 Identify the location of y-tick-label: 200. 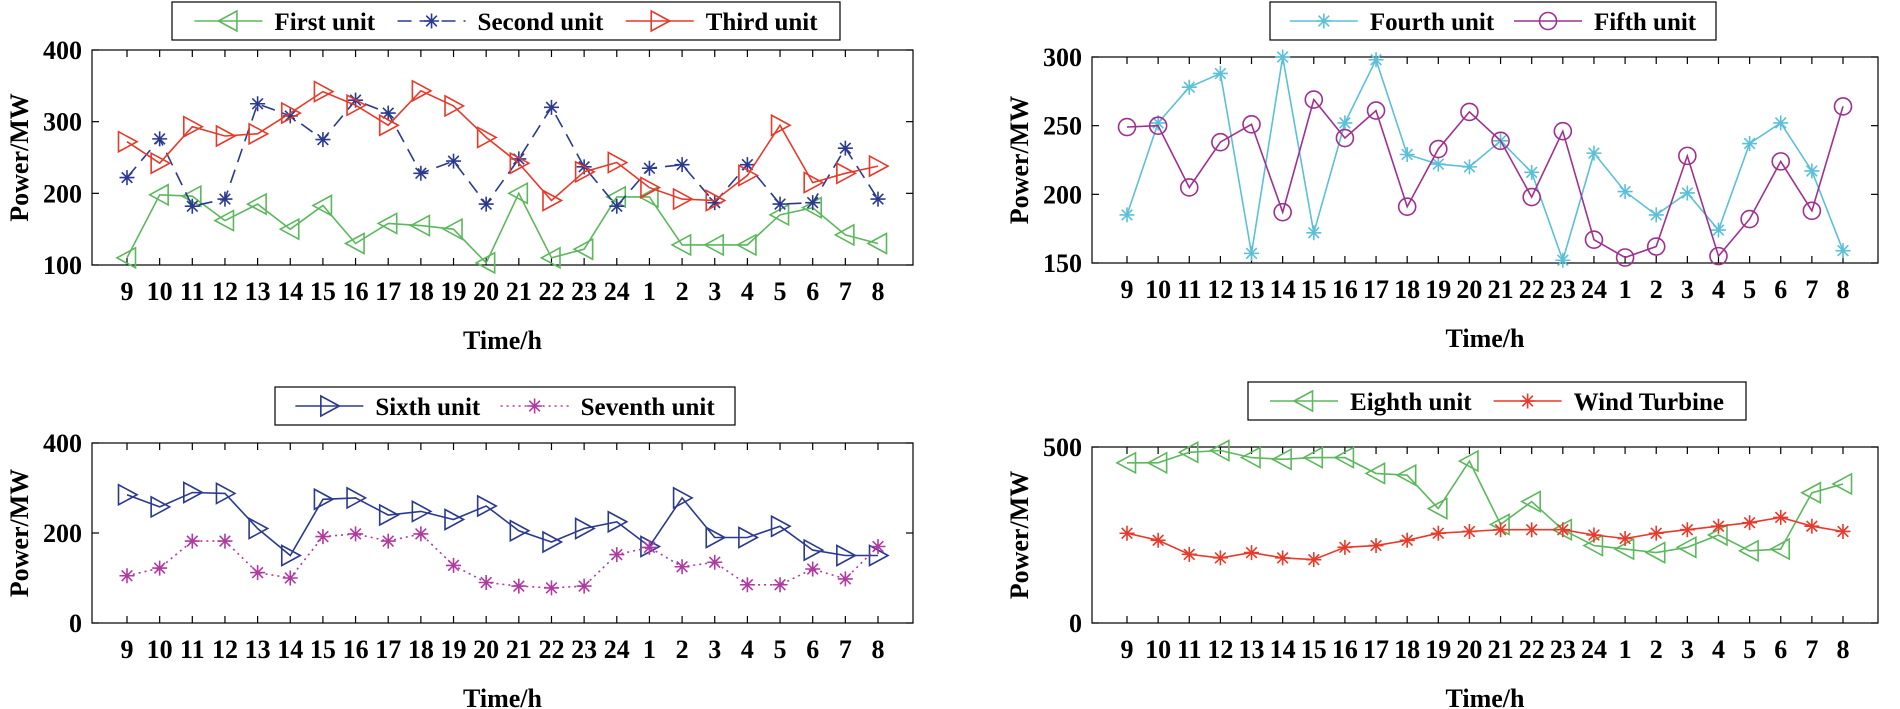
(62, 193).